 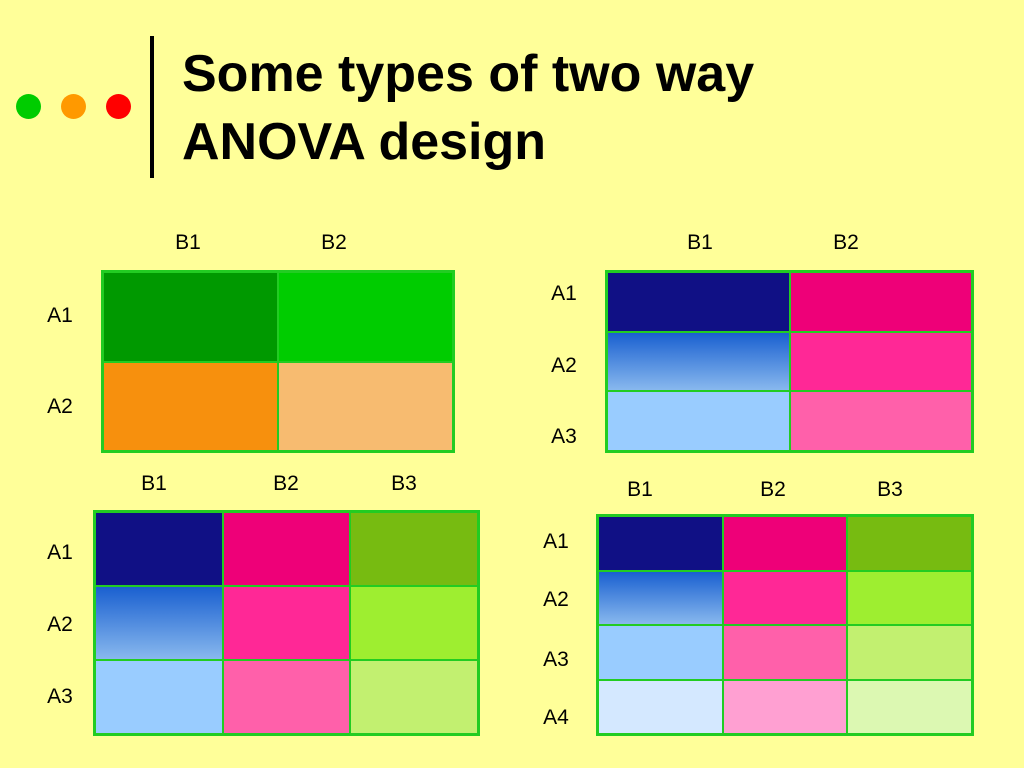 I want to click on traffic-light-dots, so click(x=73, y=107).